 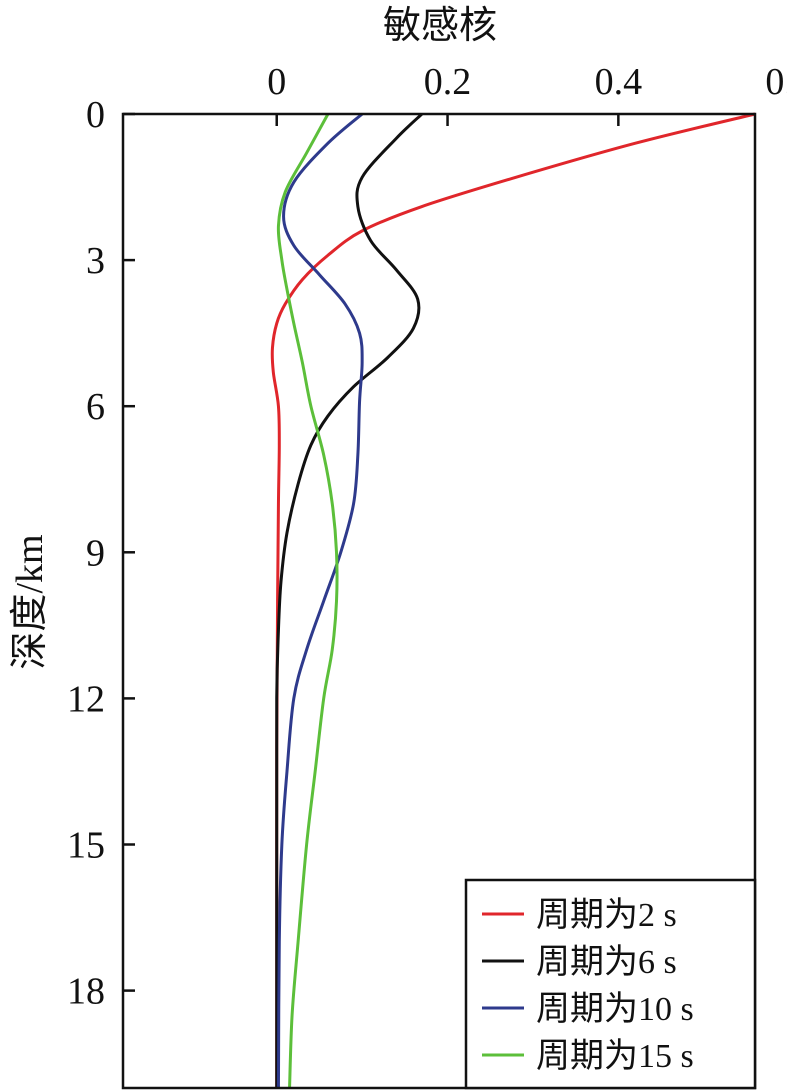 I want to click on x-axis-label: 敏感核, so click(x=440, y=26).